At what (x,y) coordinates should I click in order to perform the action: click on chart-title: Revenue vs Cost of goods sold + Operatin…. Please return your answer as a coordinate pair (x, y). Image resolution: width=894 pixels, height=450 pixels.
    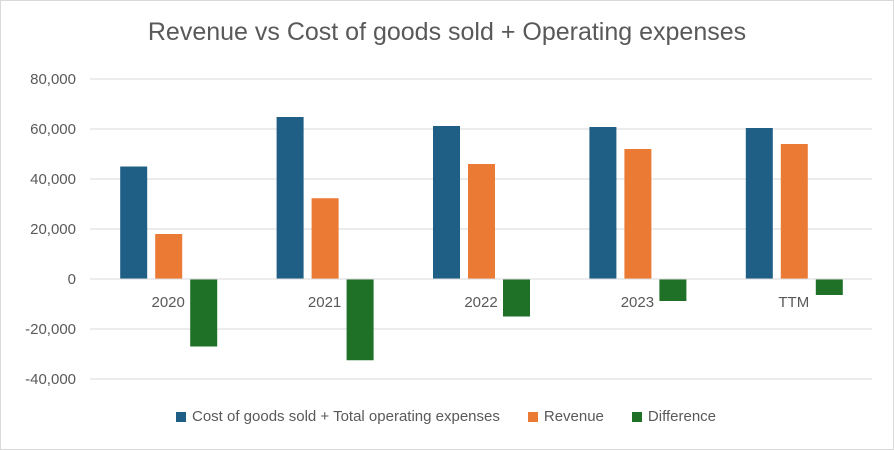
    Looking at the image, I should click on (447, 32).